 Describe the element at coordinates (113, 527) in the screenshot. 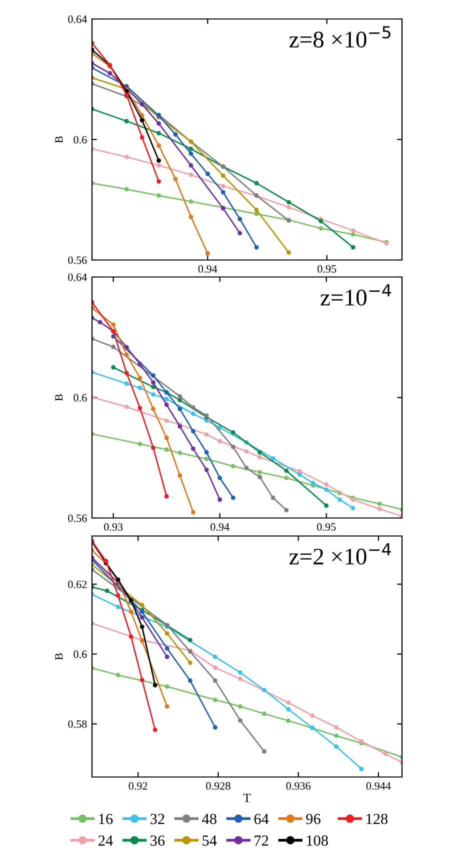

I see `x-tick-label: 0.93` at that location.